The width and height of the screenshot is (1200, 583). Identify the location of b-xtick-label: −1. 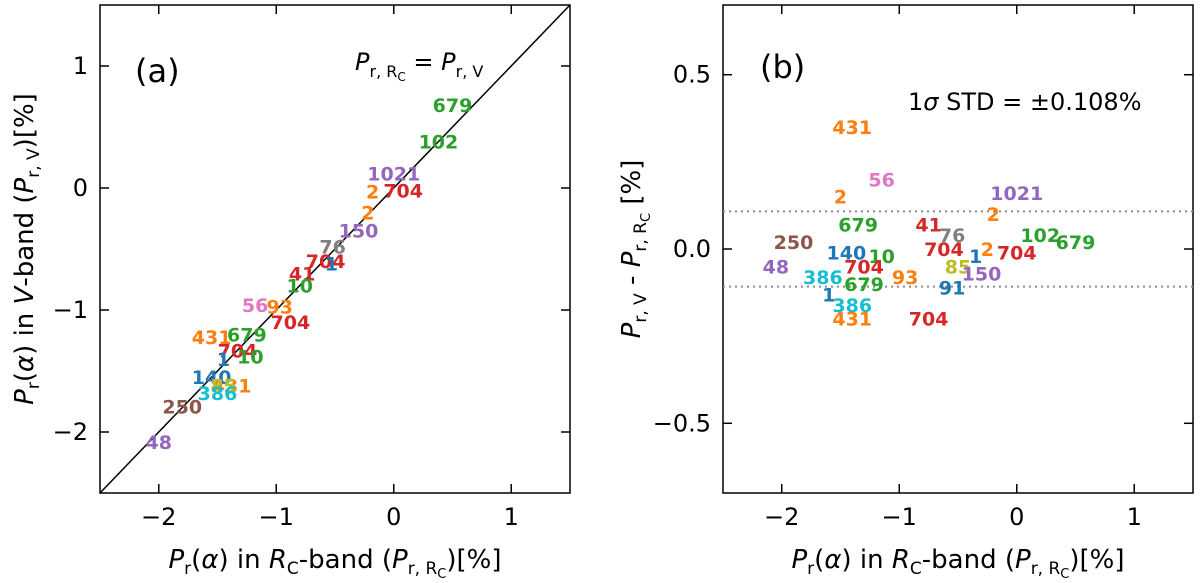
(899, 517).